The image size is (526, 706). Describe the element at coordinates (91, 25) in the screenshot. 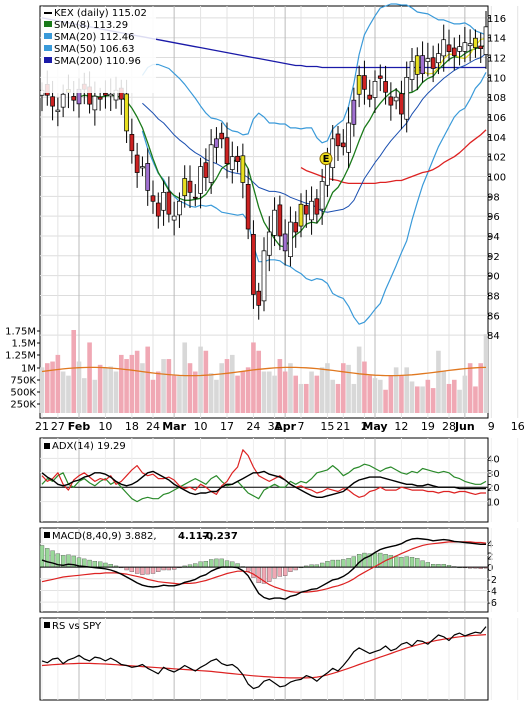

I see `legend-label: SMA(8) 113.29` at that location.